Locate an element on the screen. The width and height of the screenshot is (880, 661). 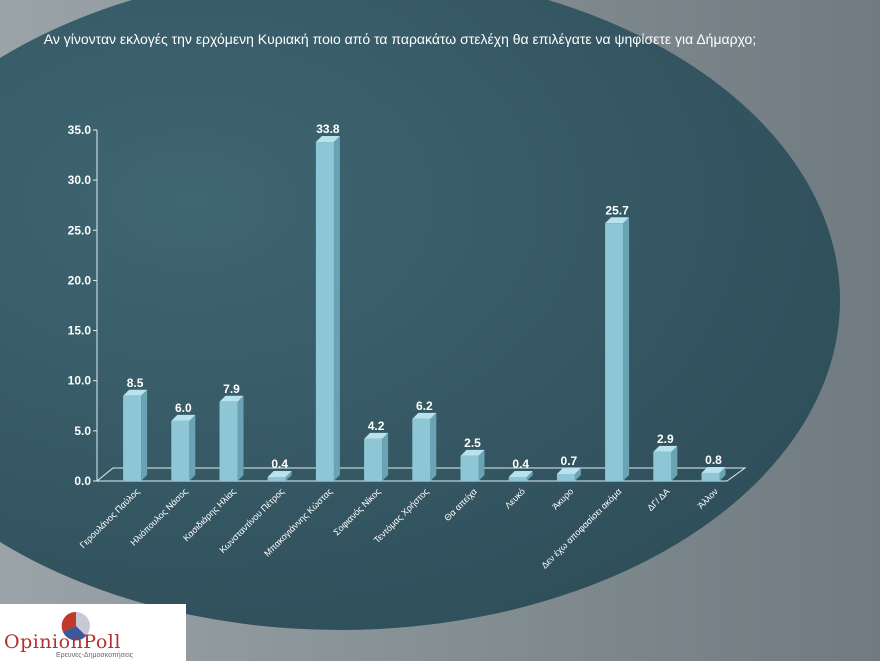
data-label: 25.7 is located at coordinates (617, 210).